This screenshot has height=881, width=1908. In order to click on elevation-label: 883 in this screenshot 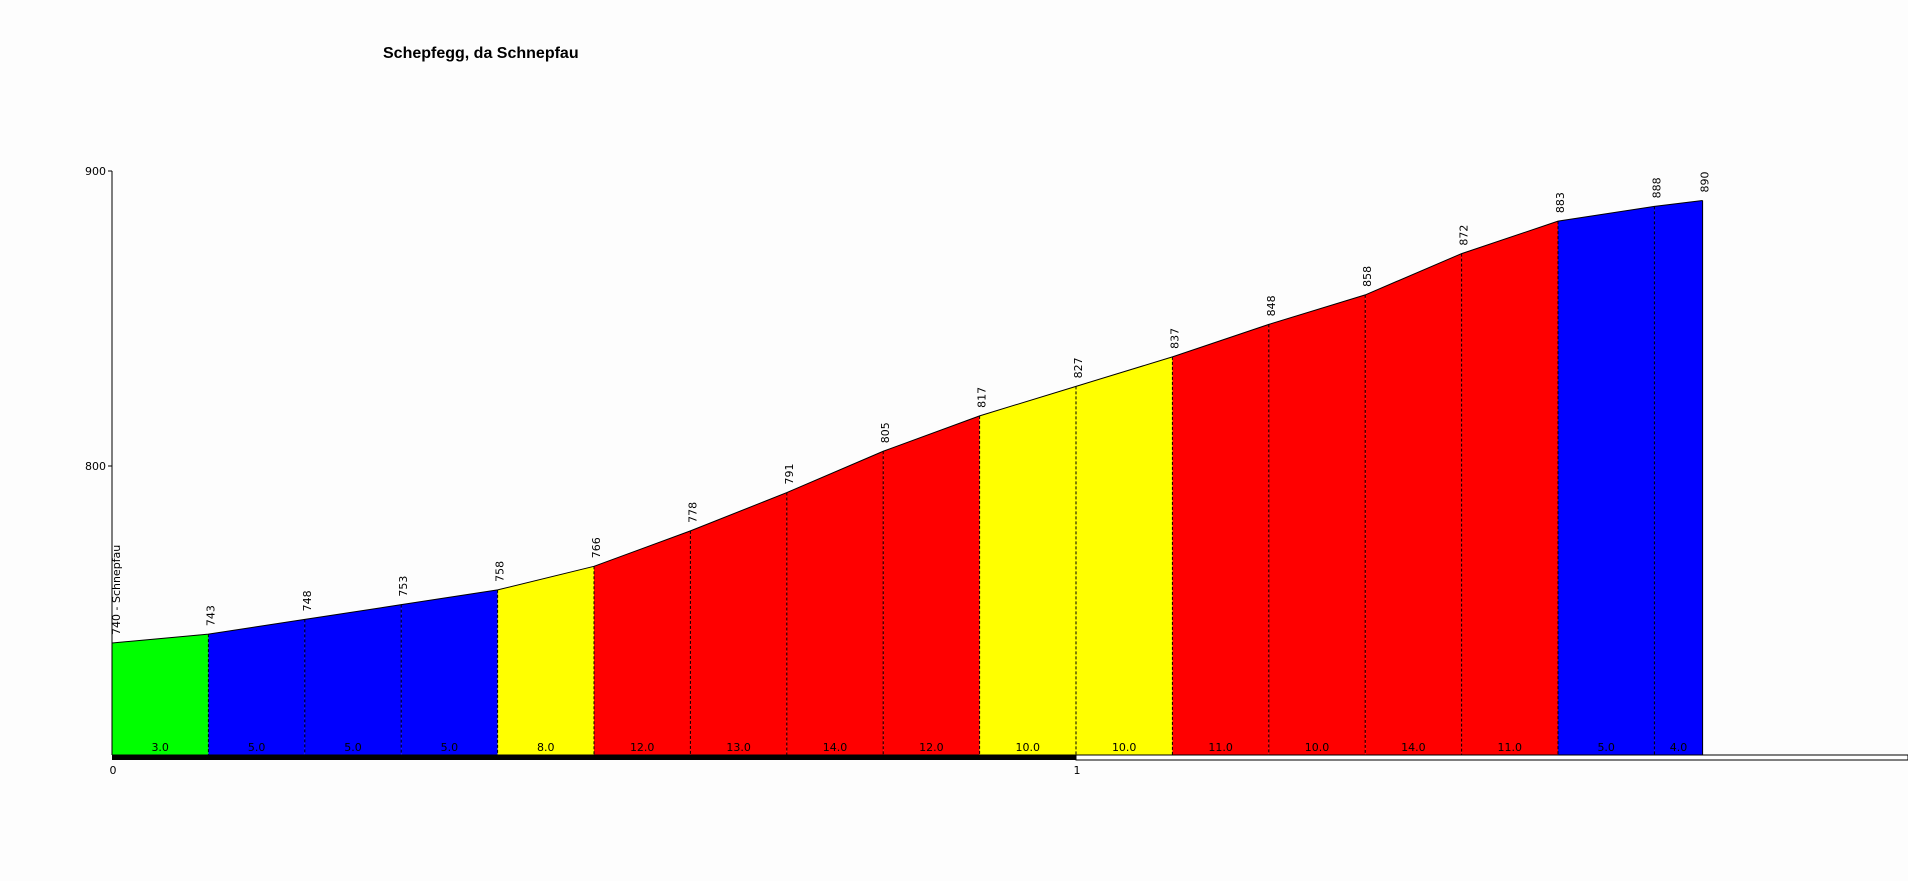, I will do `click(1560, 202)`.